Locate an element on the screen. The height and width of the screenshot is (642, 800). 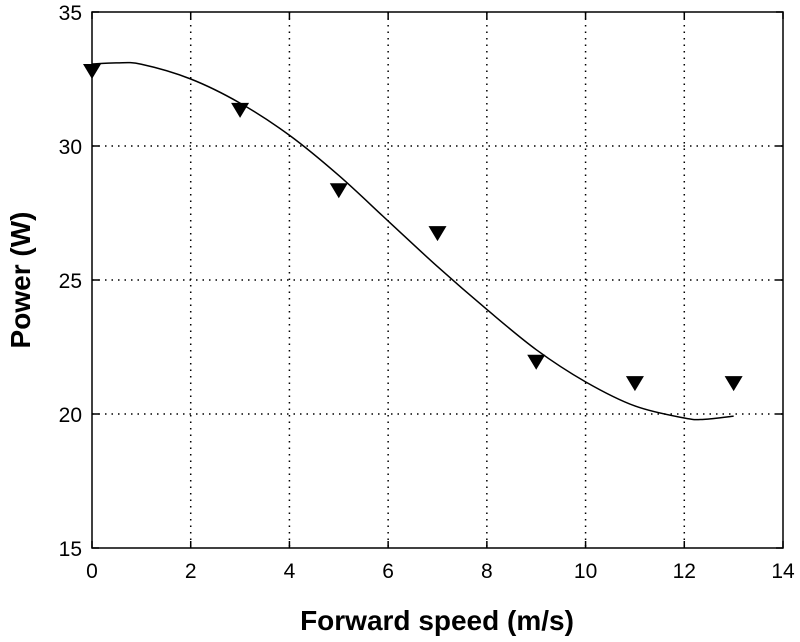
x-tick-label: 12 is located at coordinates (684, 571).